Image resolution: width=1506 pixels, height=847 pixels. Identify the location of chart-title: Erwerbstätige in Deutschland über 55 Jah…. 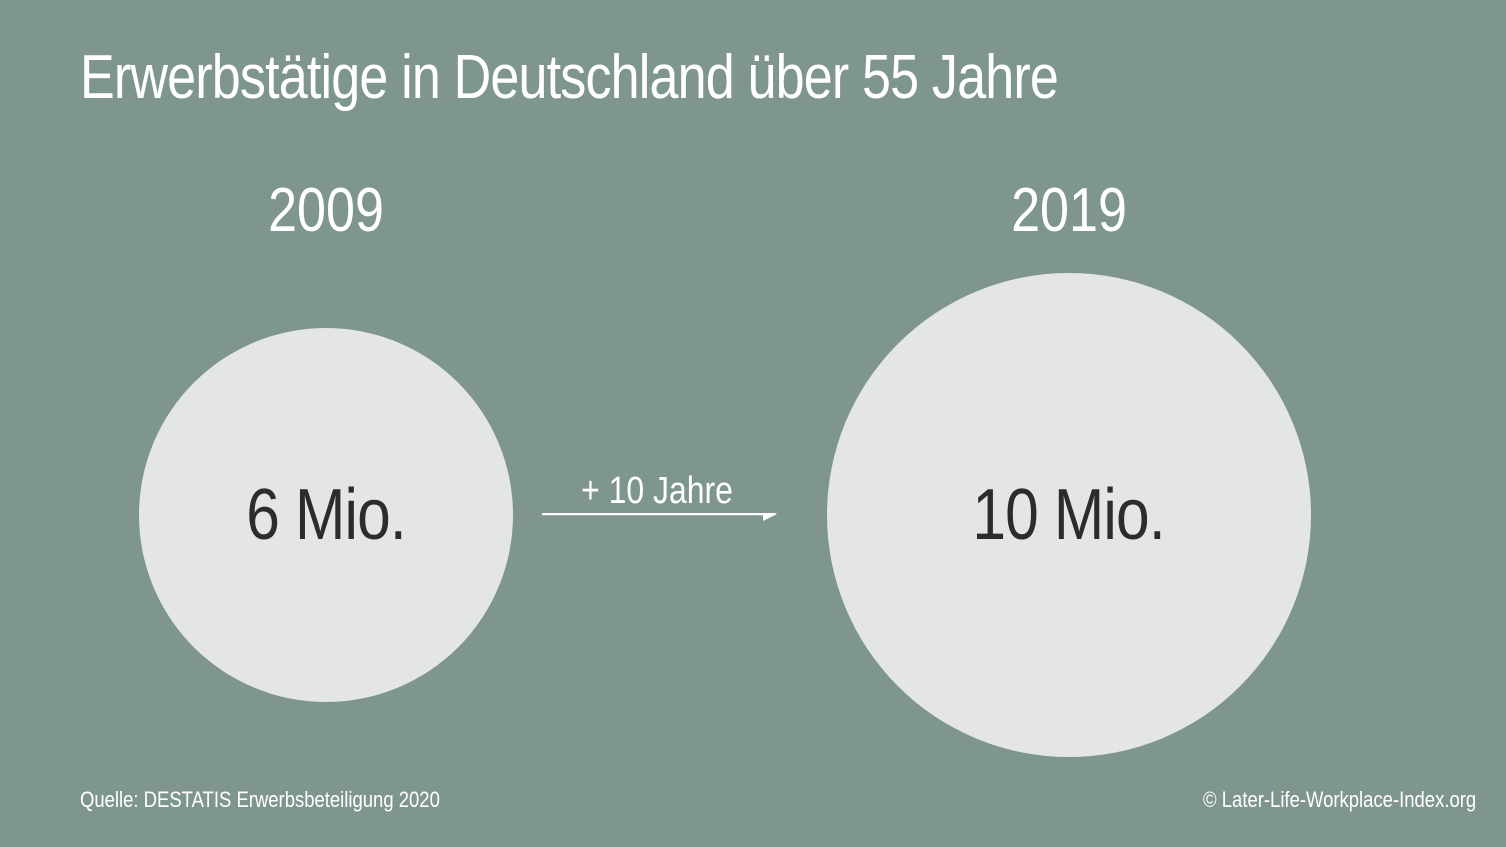
(569, 77).